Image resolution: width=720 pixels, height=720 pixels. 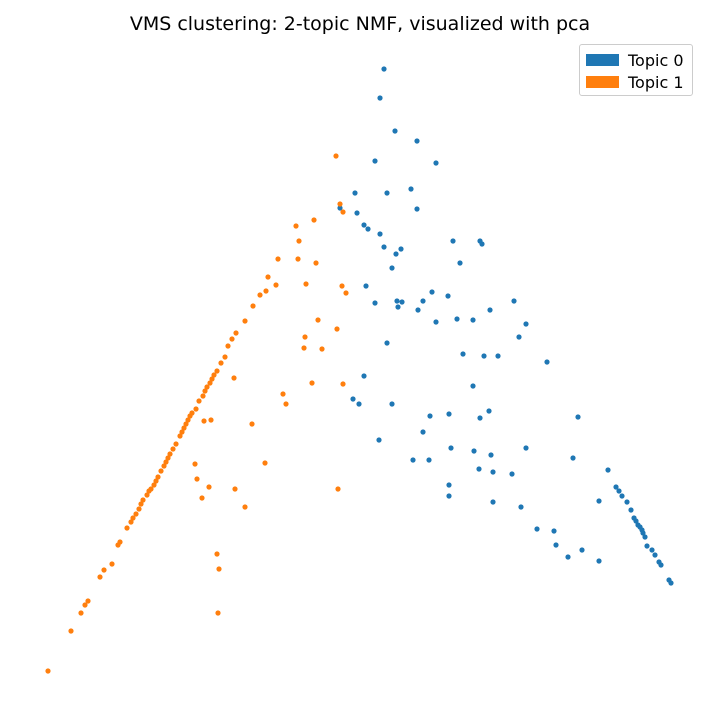 What do you see at coordinates (656, 82) in the screenshot?
I see `legend-label-topic-1: Topic 1` at bounding box center [656, 82].